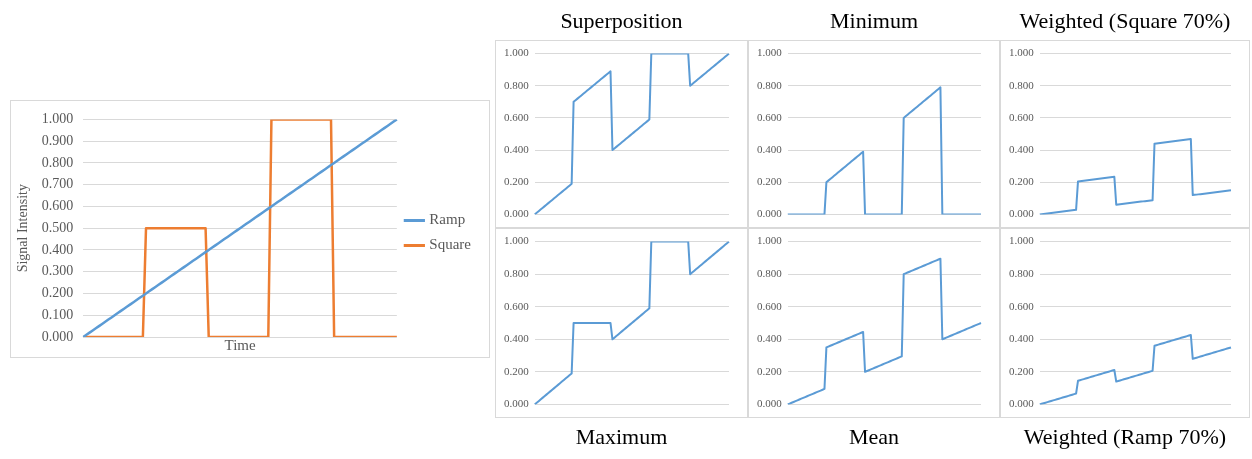 This screenshot has height=459, width=1252. I want to click on y-tick-label: 0.300, so click(57, 271).